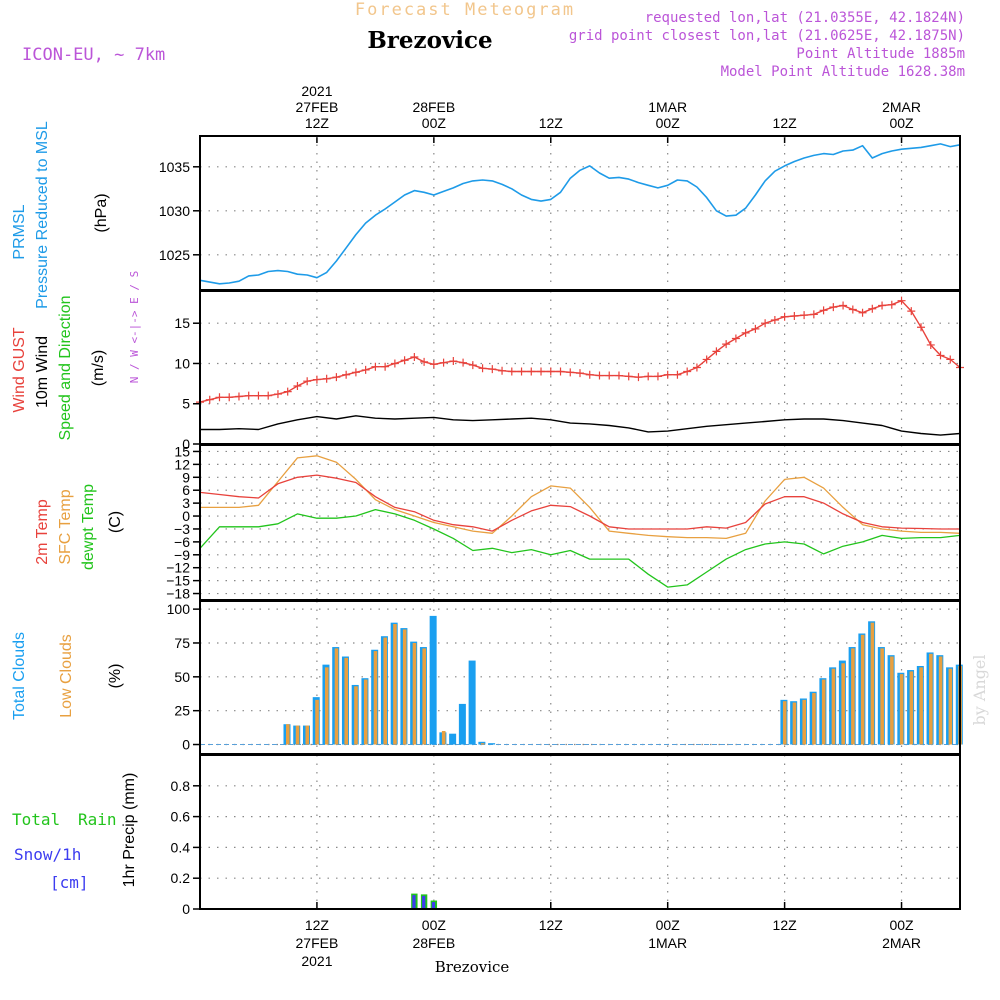 The width and height of the screenshot is (1000, 1000). Describe the element at coordinates (115, 522) in the screenshot. I see `temp-unit: (C)` at that location.